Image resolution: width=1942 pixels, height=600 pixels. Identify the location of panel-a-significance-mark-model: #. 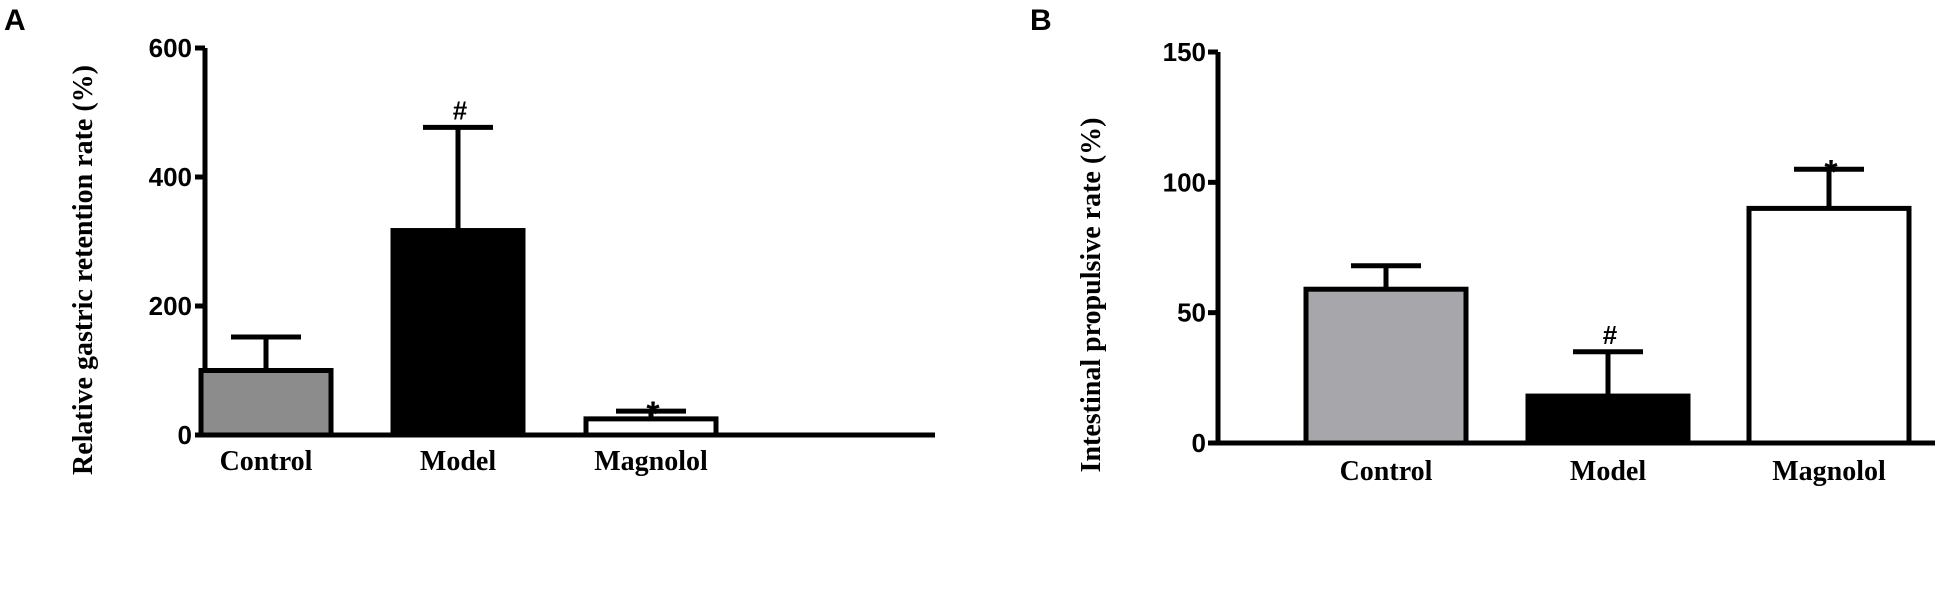
(460, 110).